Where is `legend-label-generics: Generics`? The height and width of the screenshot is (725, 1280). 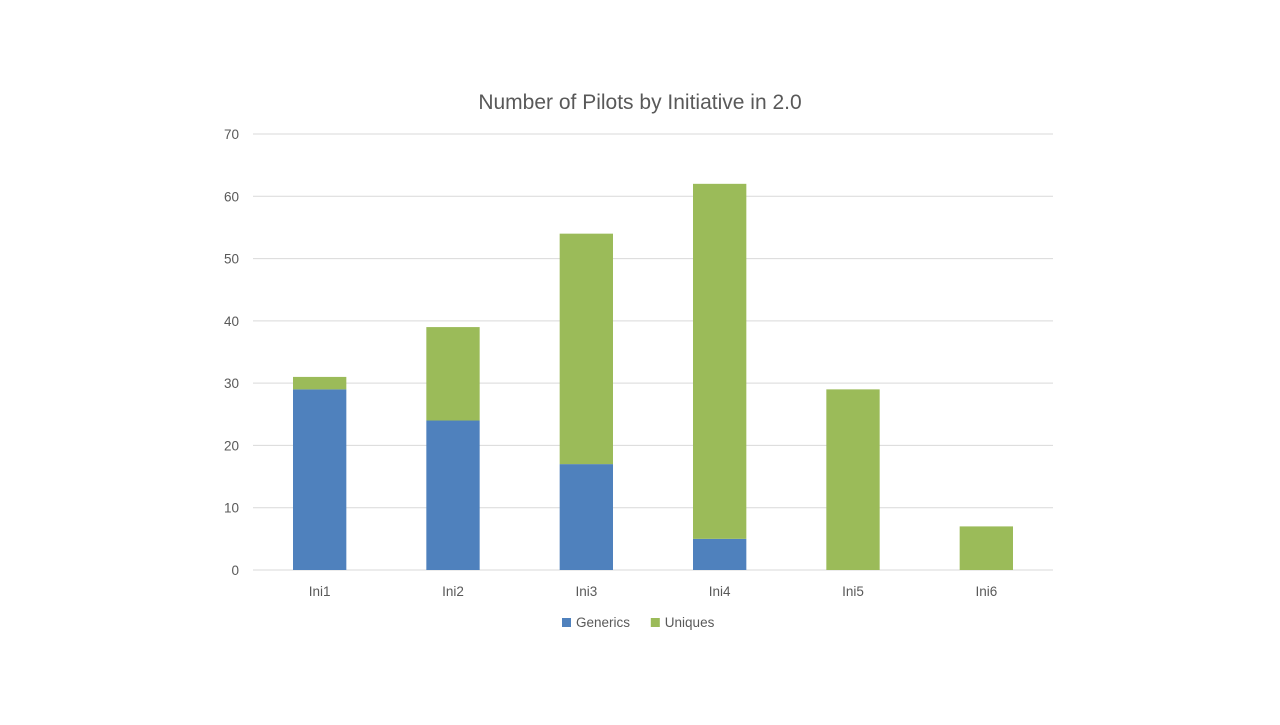
legend-label-generics: Generics is located at coordinates (603, 622).